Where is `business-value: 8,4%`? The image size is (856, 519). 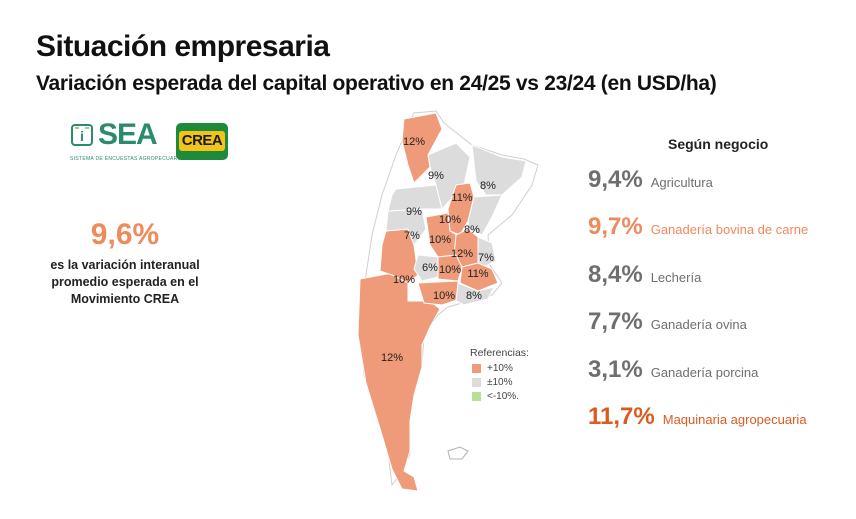
business-value: 8,4% is located at coordinates (615, 274).